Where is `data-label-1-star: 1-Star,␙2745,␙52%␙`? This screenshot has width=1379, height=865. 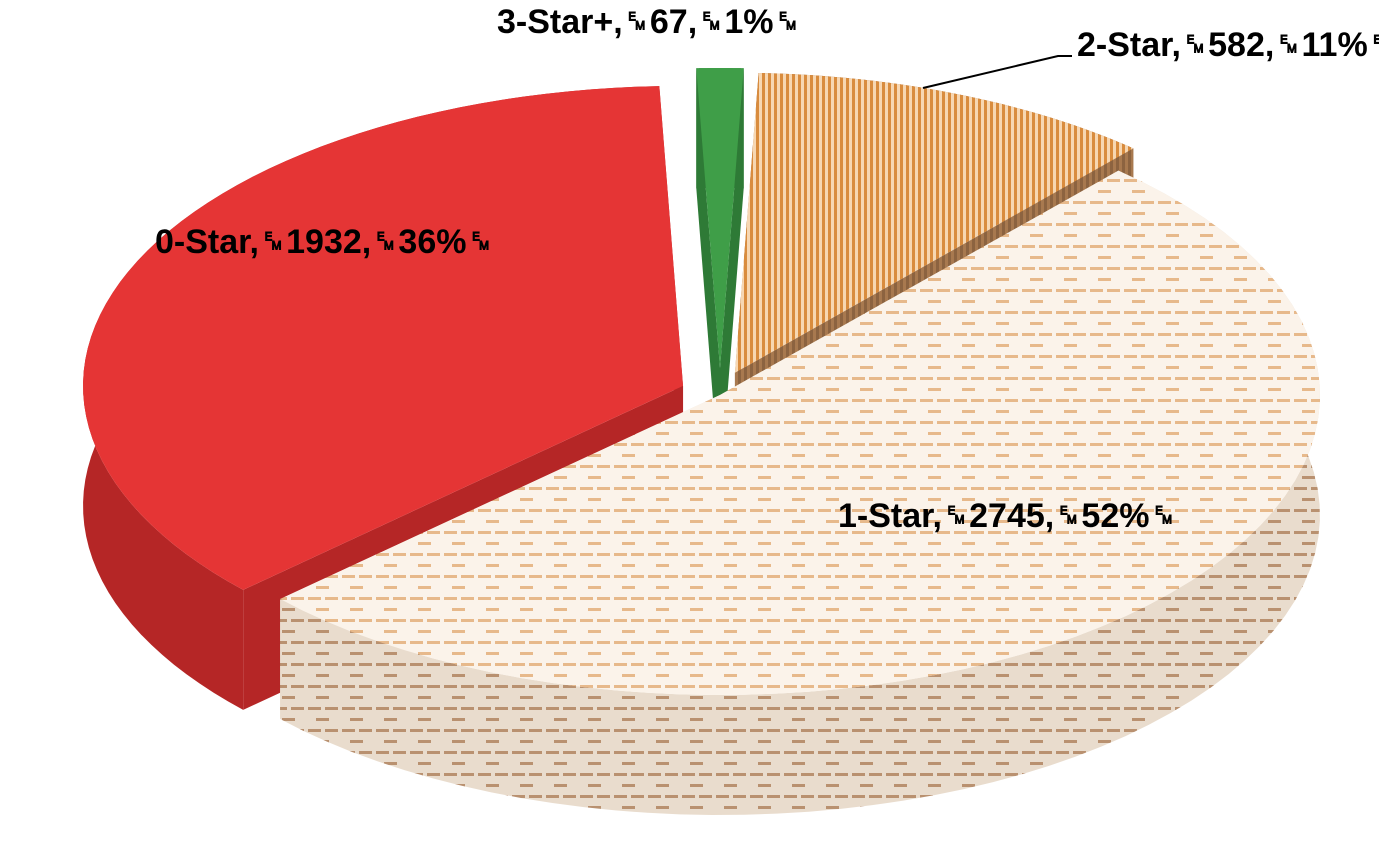
data-label-1-star: 1-Star,␙2745,␙52%␙ is located at coordinates (1007, 516).